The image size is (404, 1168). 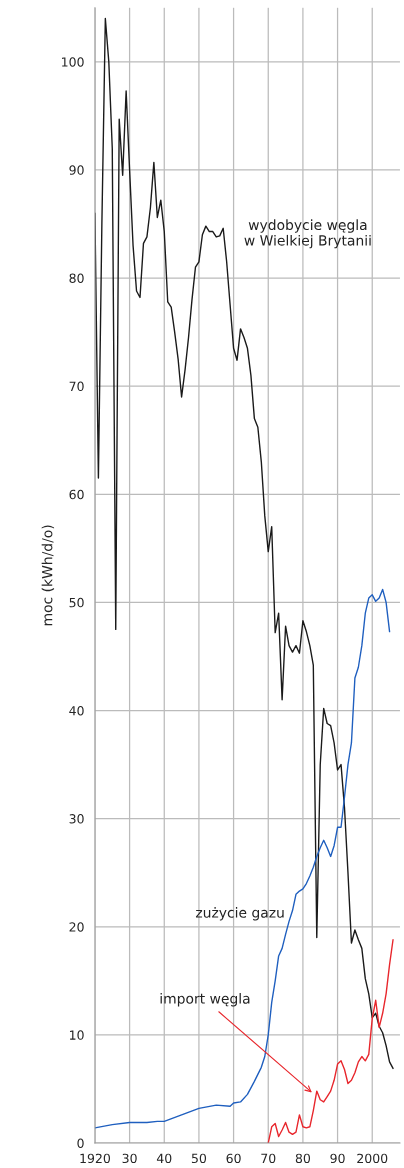 I want to click on y-tick-label: 50, so click(x=76, y=602).